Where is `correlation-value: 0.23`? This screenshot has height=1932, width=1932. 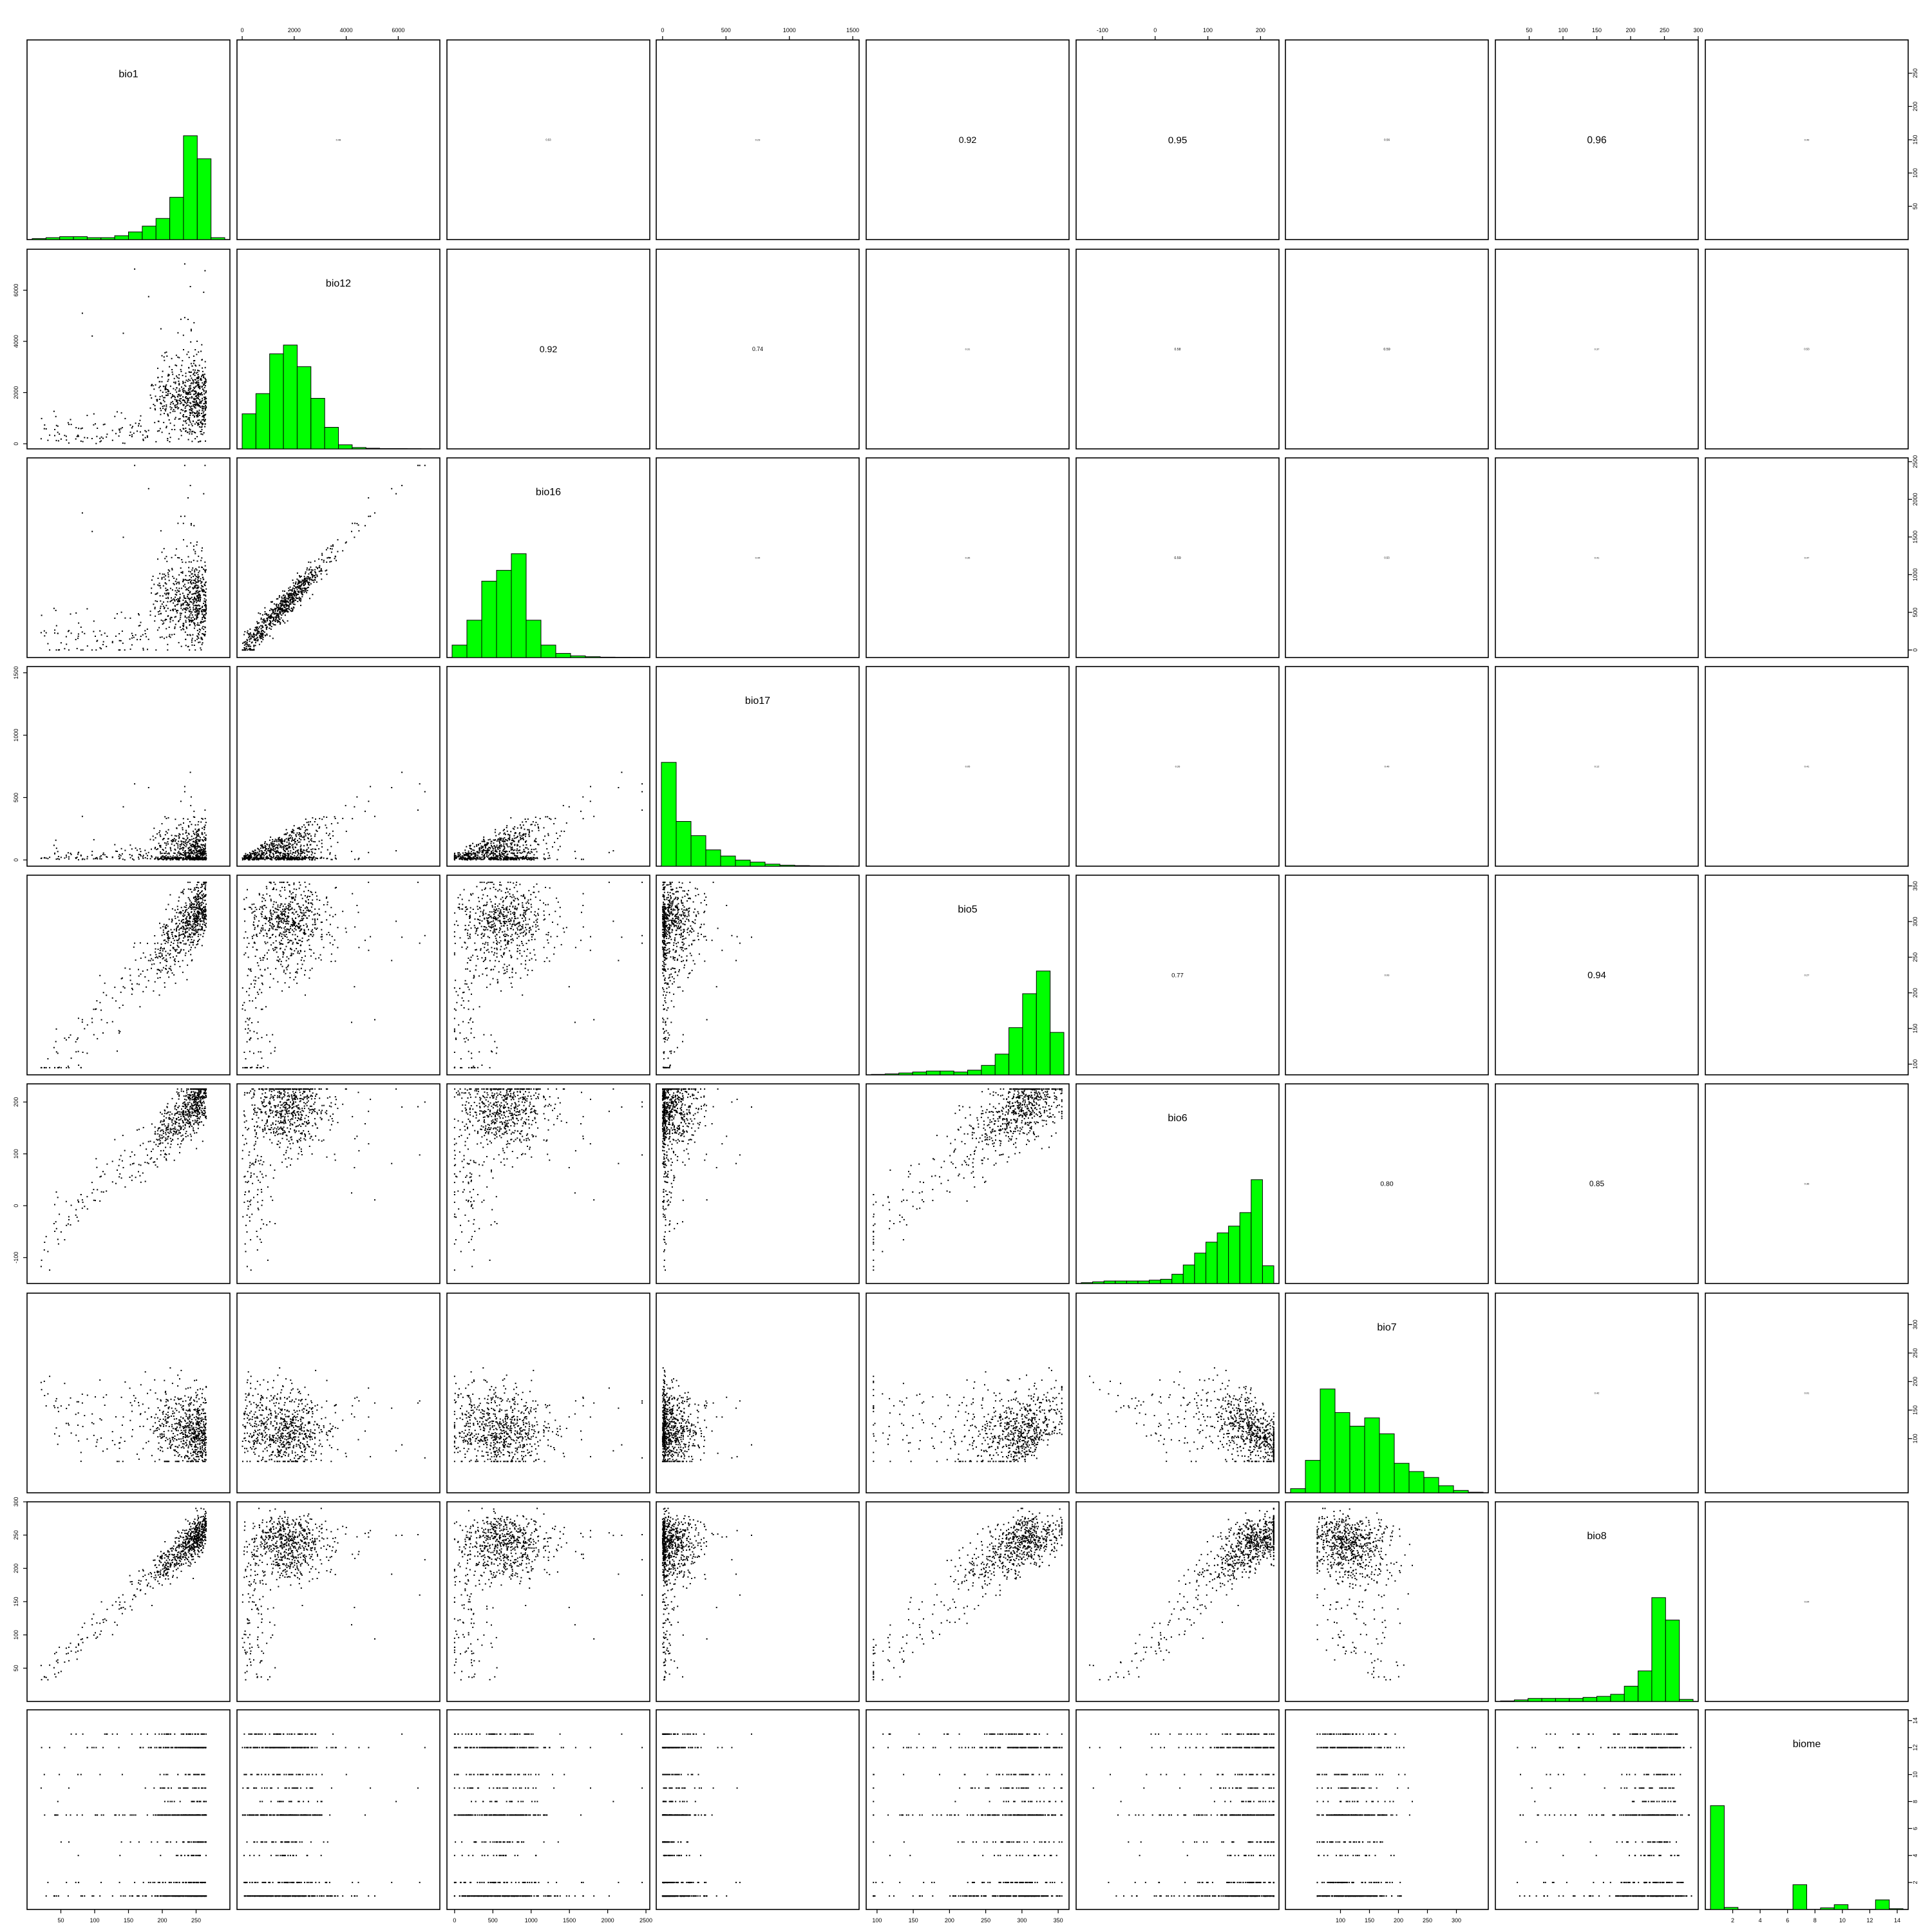
correlation-value: 0.23 is located at coordinates (758, 139).